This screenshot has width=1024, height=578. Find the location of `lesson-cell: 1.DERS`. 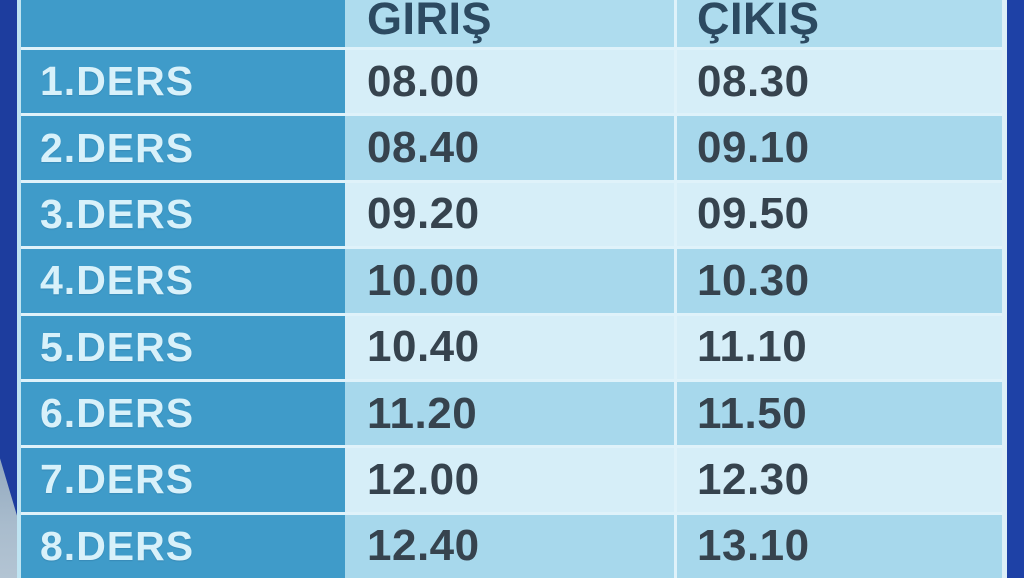

lesson-cell: 1.DERS is located at coordinates (183, 82).